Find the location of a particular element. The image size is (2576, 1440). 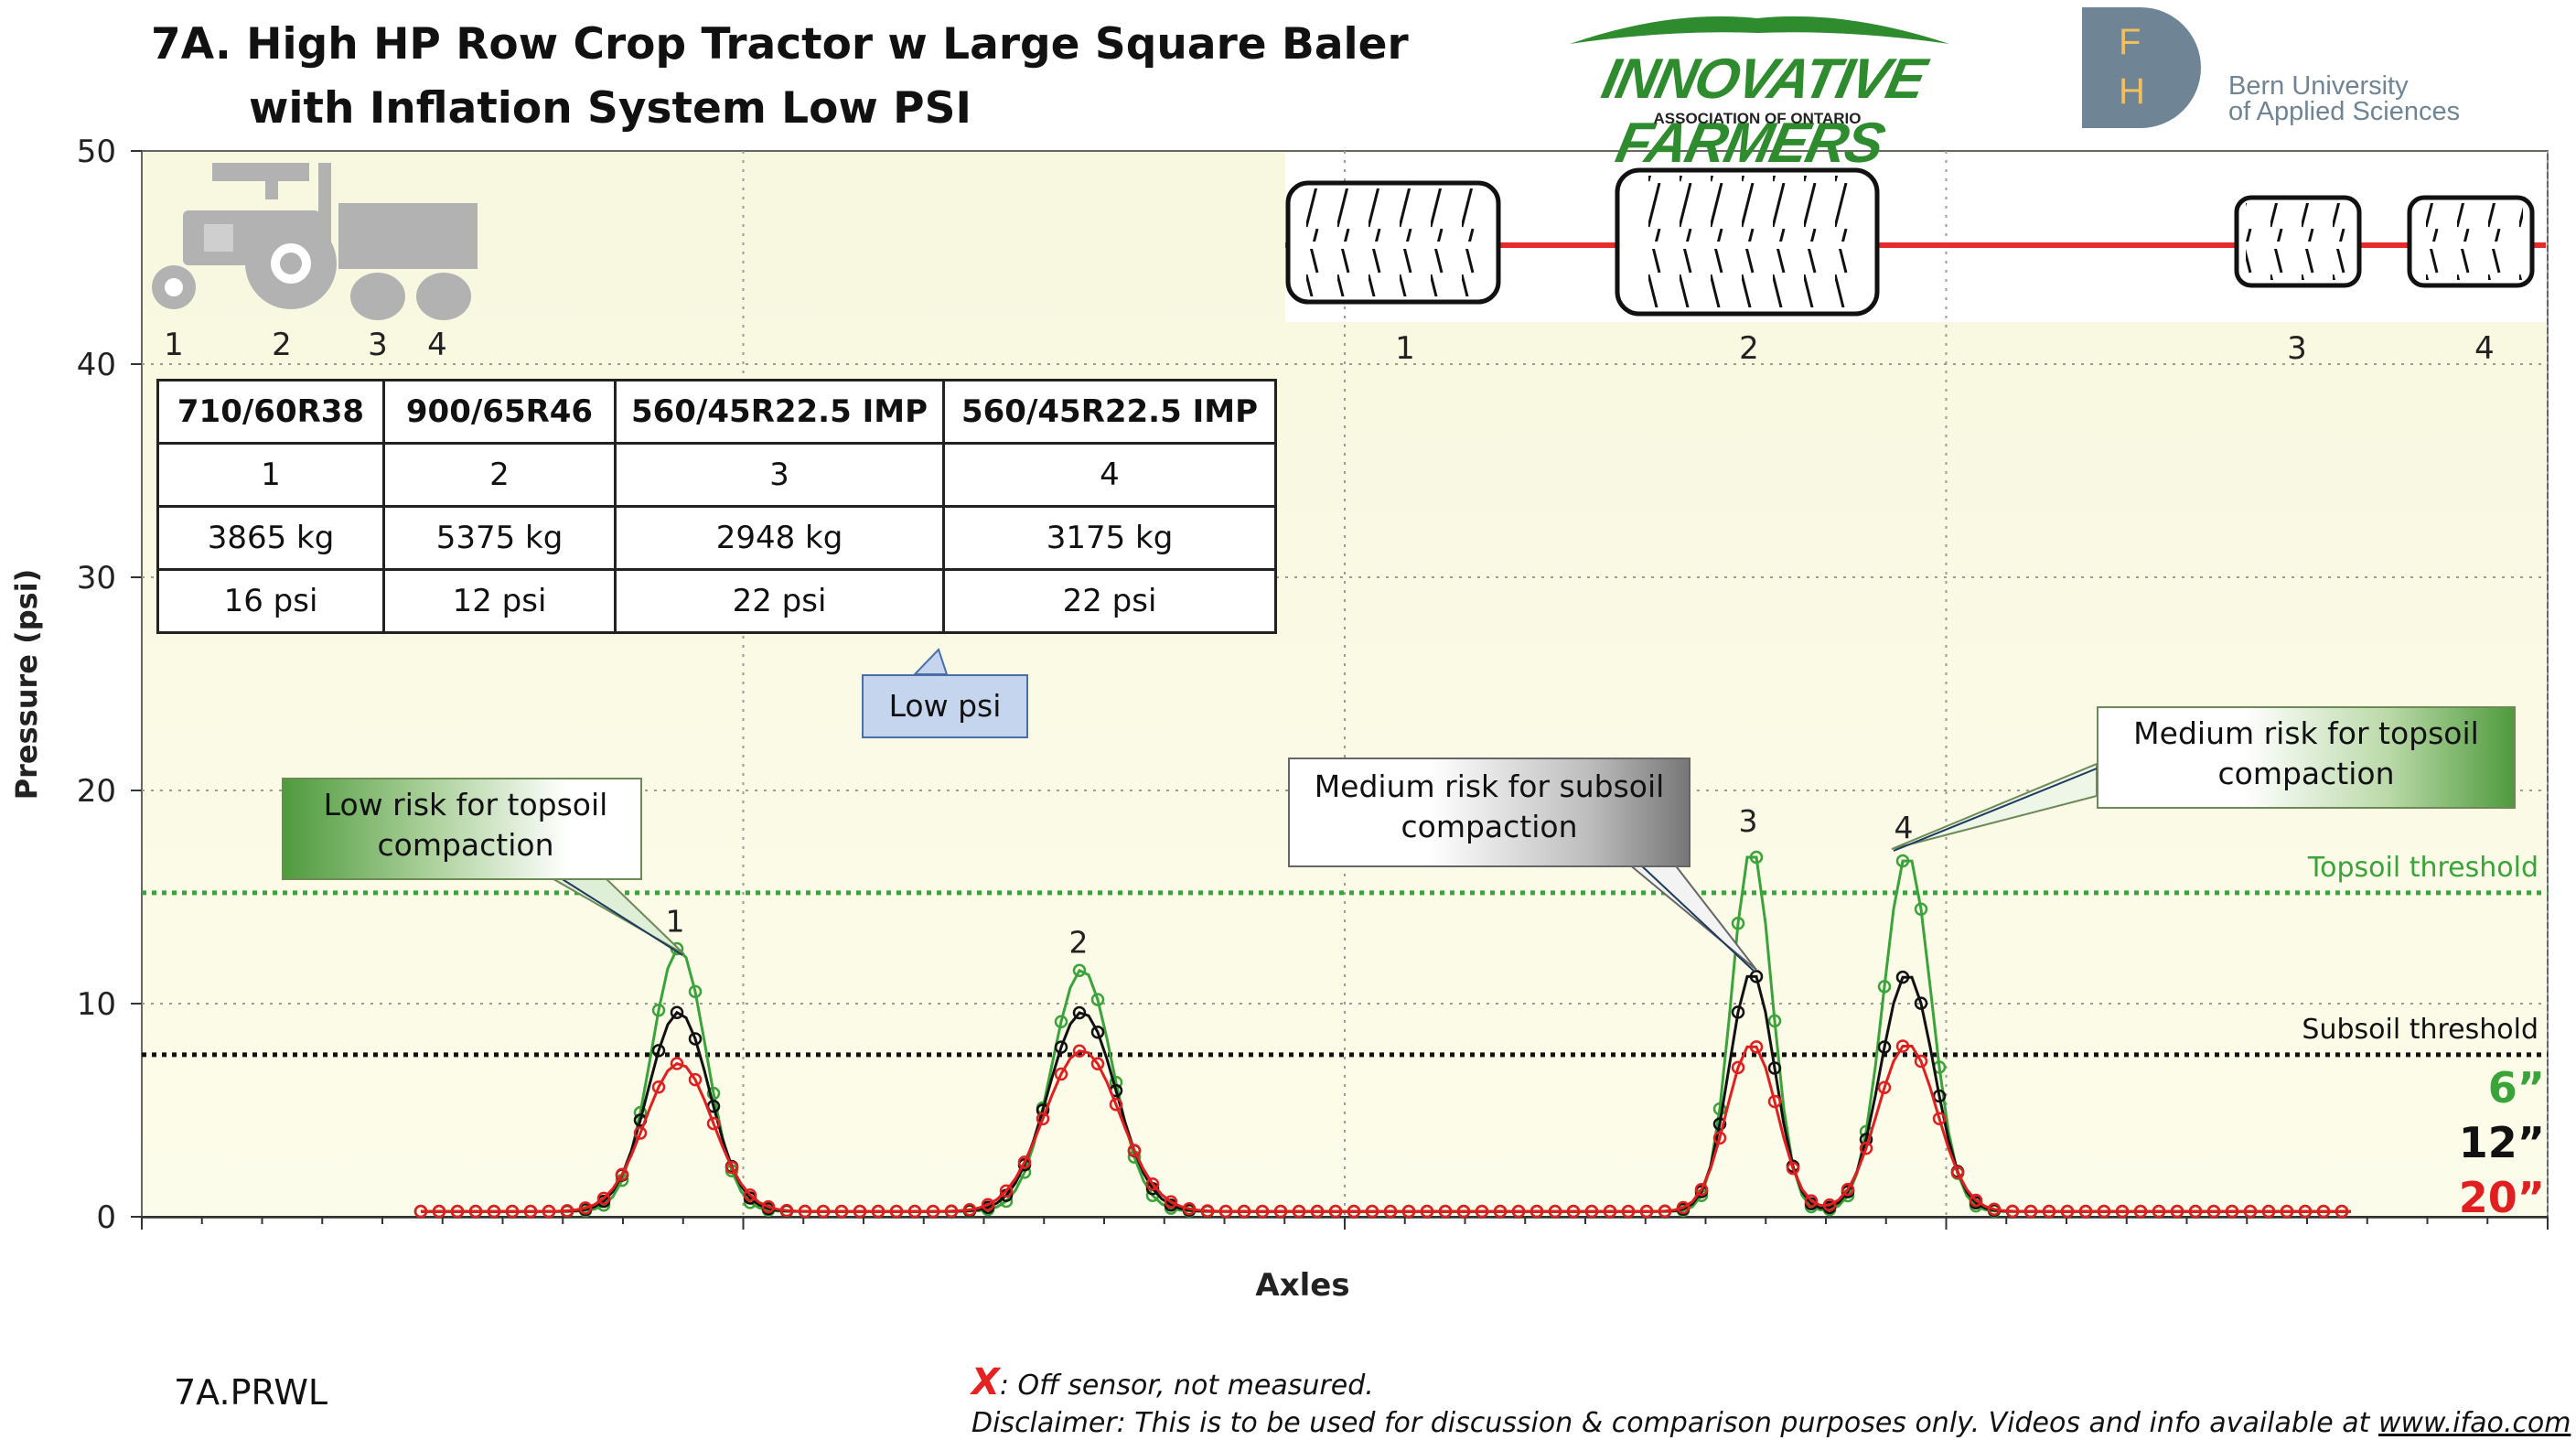

threshold-label: Subsoil threshold is located at coordinates (2420, 1030).